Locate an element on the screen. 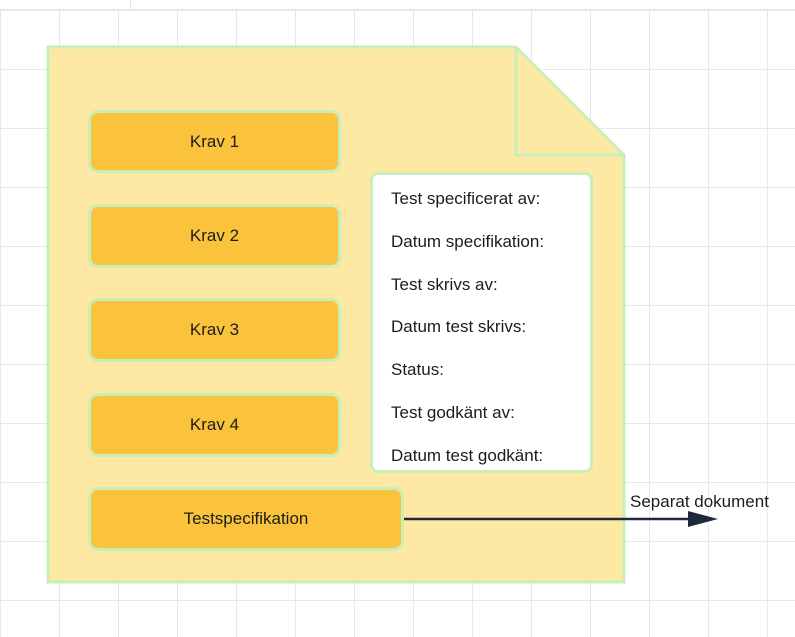  document-folded-corner is located at coordinates (569, 102).